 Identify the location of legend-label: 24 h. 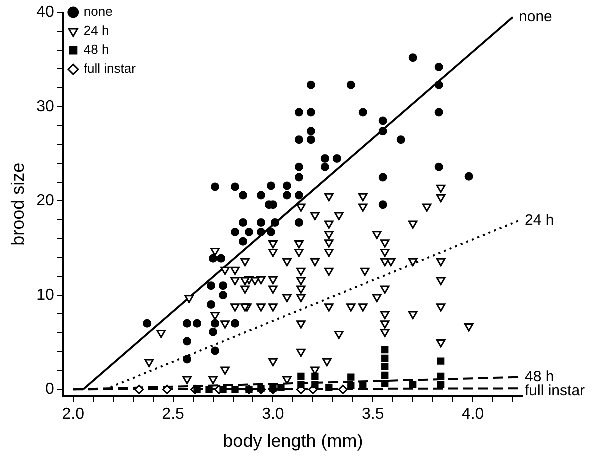
(97, 30).